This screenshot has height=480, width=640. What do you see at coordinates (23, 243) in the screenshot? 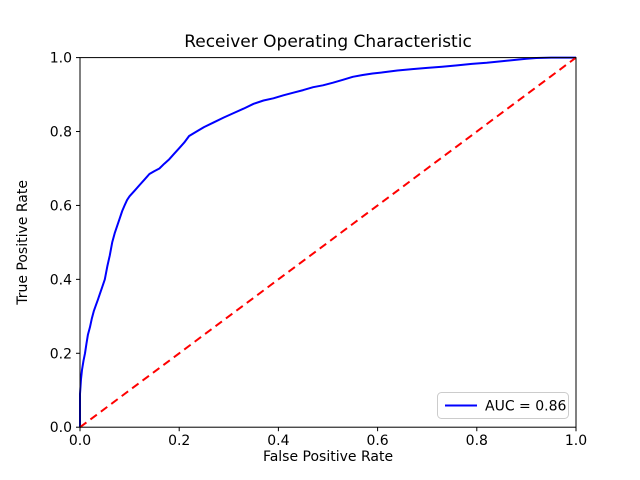
I see `y-axis-label: True Positive Rate` at bounding box center [23, 243].